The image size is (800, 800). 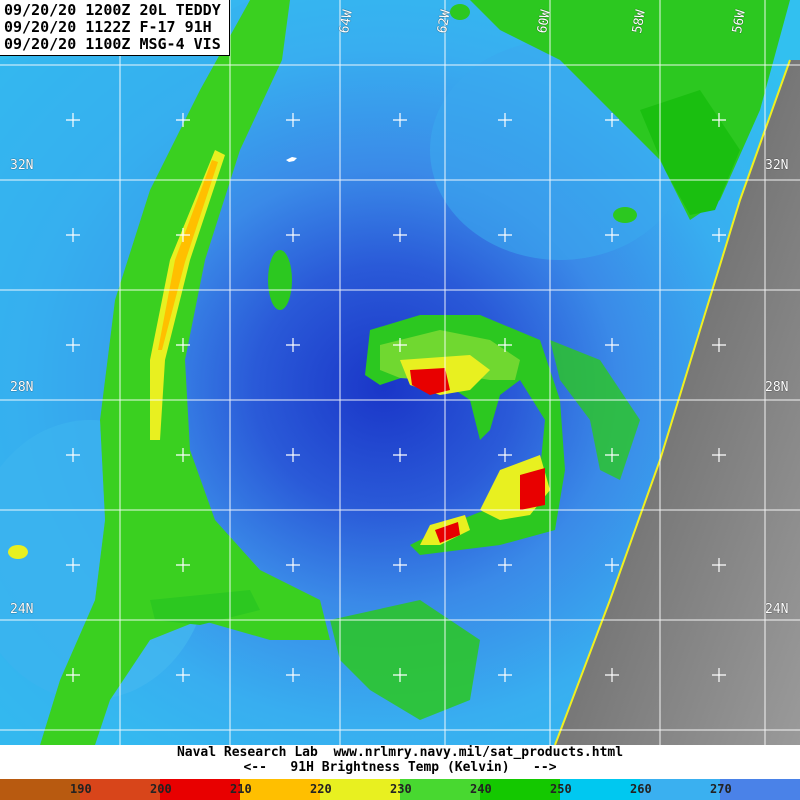 I want to click on colorbar-tick: 230, so click(x=401, y=789).